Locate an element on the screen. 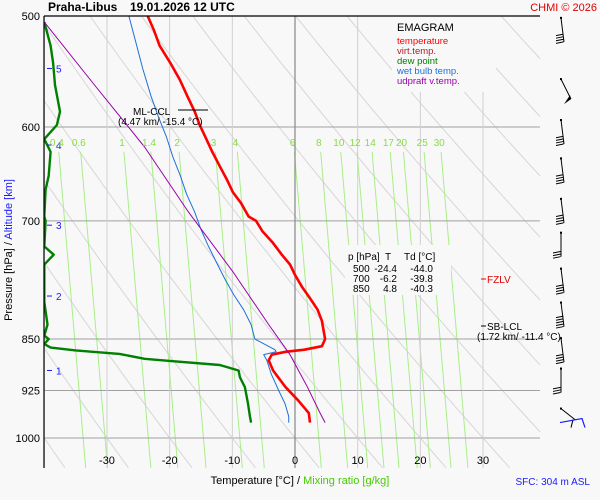 Image resolution: width=600 pixels, height=500 pixels. legend-item: wet bulb temp. is located at coordinates (427, 71).